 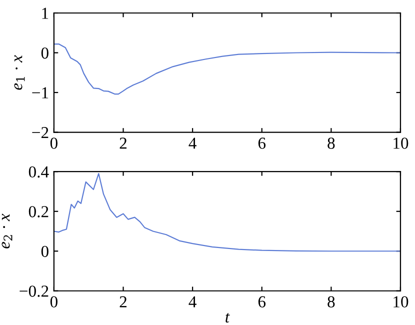 What do you see at coordinates (40, 132) in the screenshot?
I see `y-tick-label: −2` at bounding box center [40, 132].